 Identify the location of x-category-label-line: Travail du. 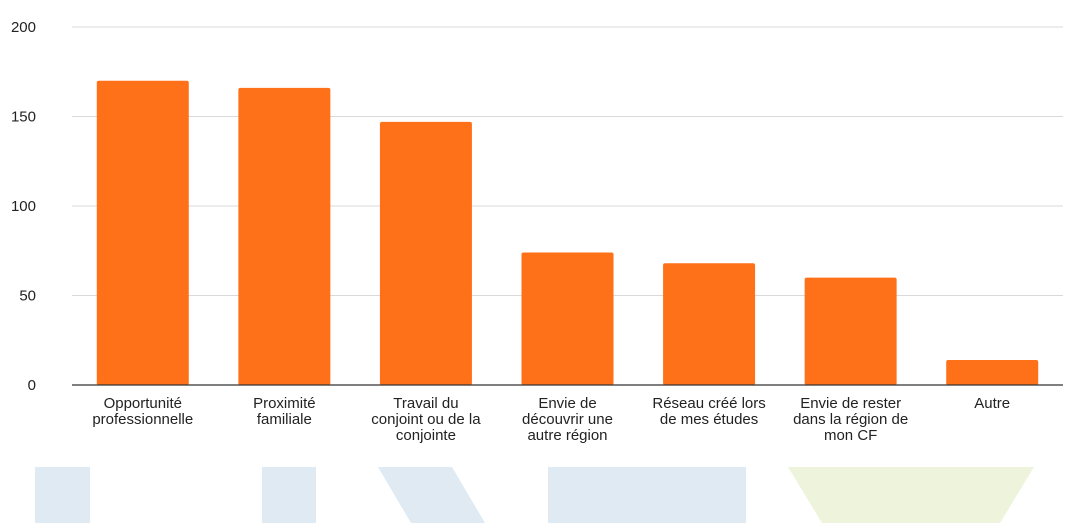
(425, 403).